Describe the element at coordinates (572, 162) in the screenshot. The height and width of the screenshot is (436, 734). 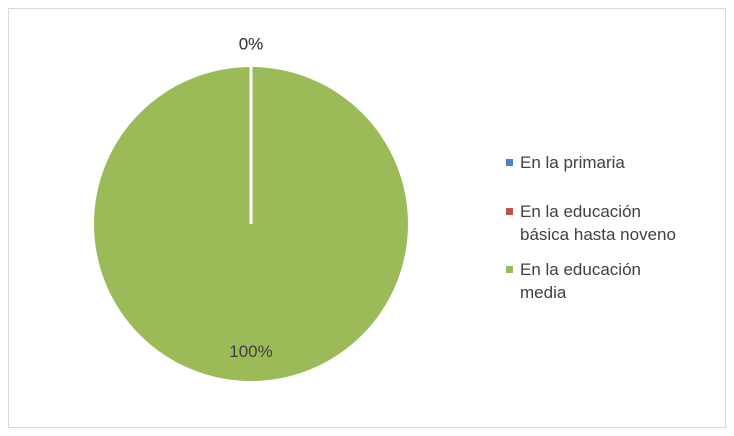
I see `legend-label: En la primaria` at that location.